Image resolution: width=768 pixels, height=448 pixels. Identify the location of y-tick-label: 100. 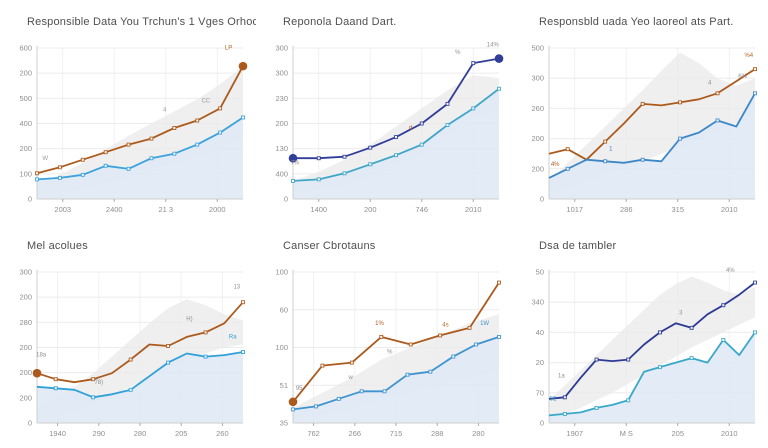
(281, 272).